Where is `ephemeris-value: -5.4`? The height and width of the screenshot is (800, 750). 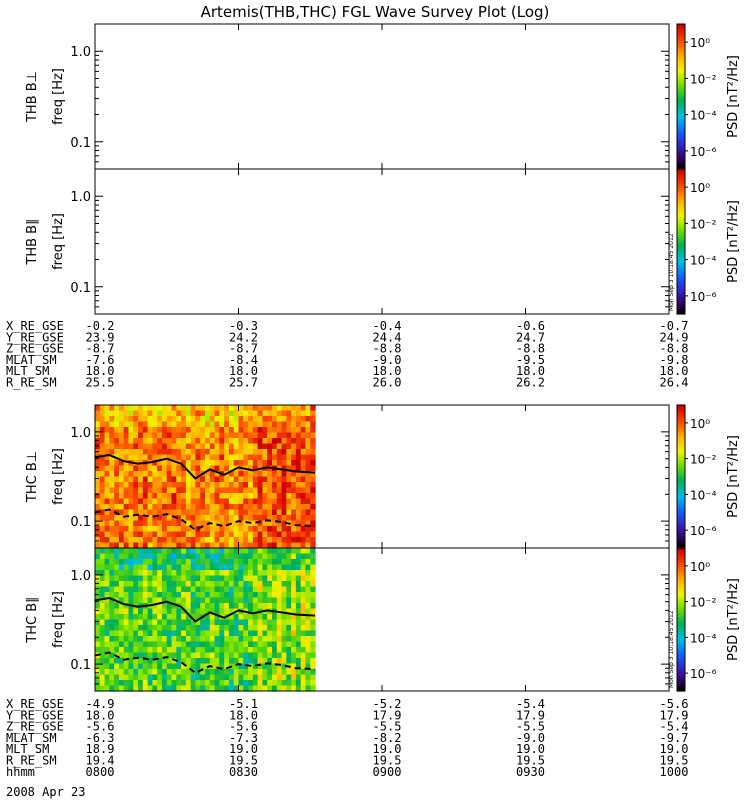 ephemeris-value: -5.4 is located at coordinates (674, 727).